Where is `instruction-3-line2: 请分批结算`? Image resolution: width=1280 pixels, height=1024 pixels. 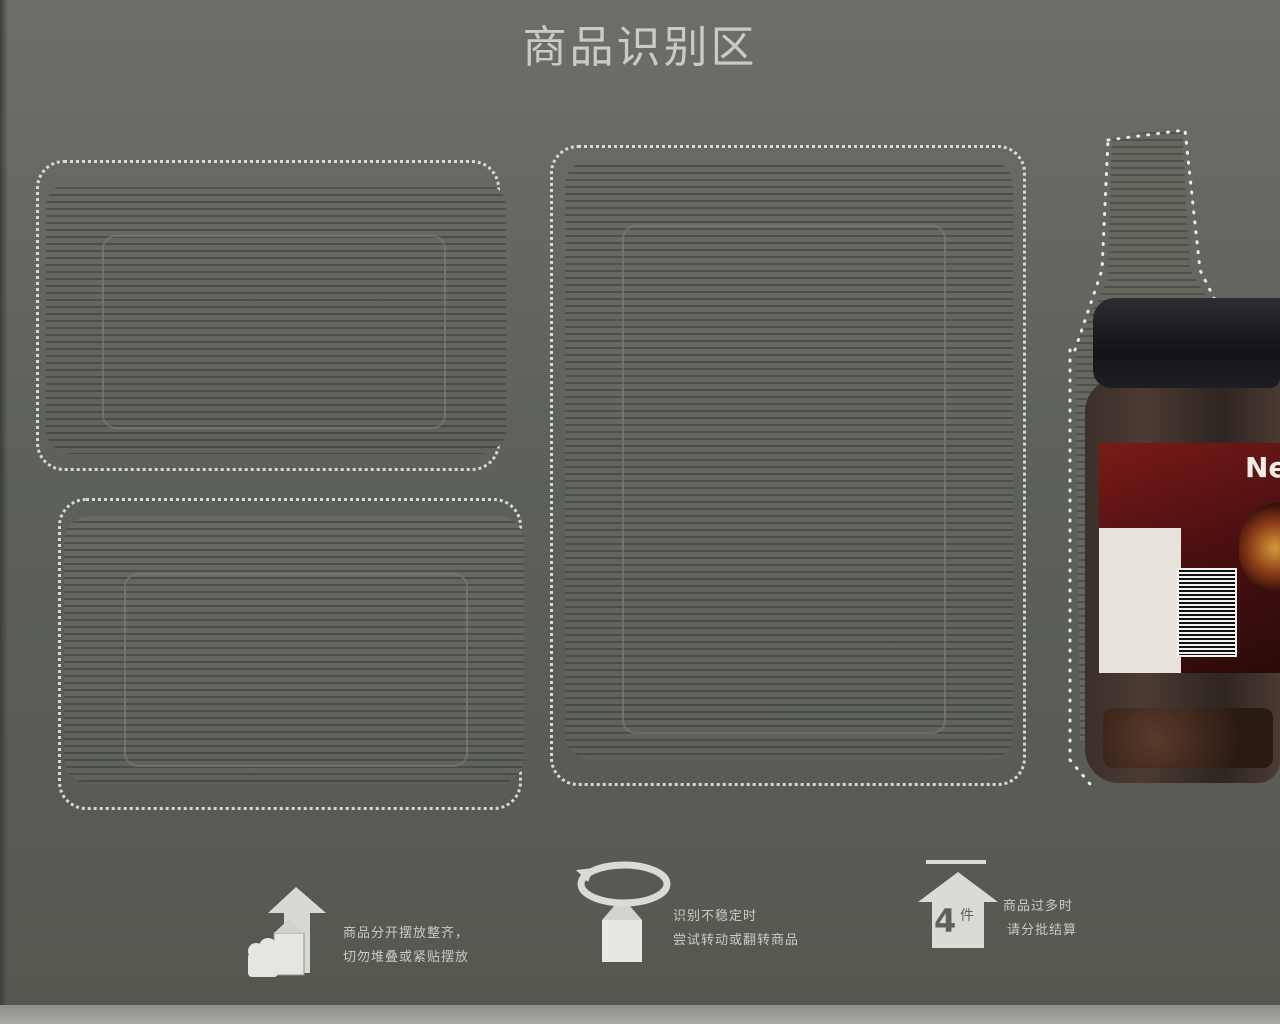
instruction-3-line2: 请分批结算 is located at coordinates (1042, 930).